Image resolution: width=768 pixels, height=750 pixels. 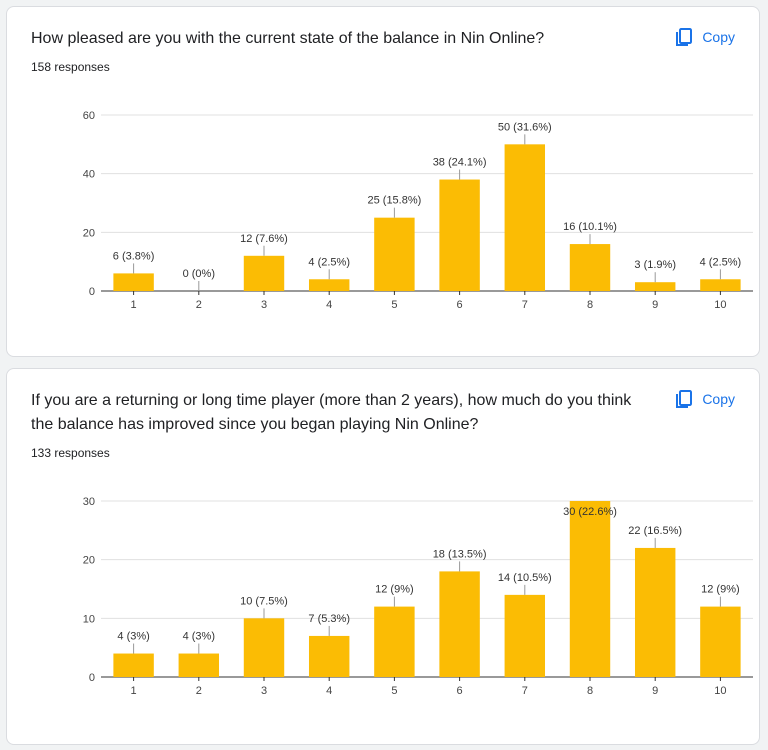 I want to click on data-label: 25 (15.8%), so click(x=394, y=201).